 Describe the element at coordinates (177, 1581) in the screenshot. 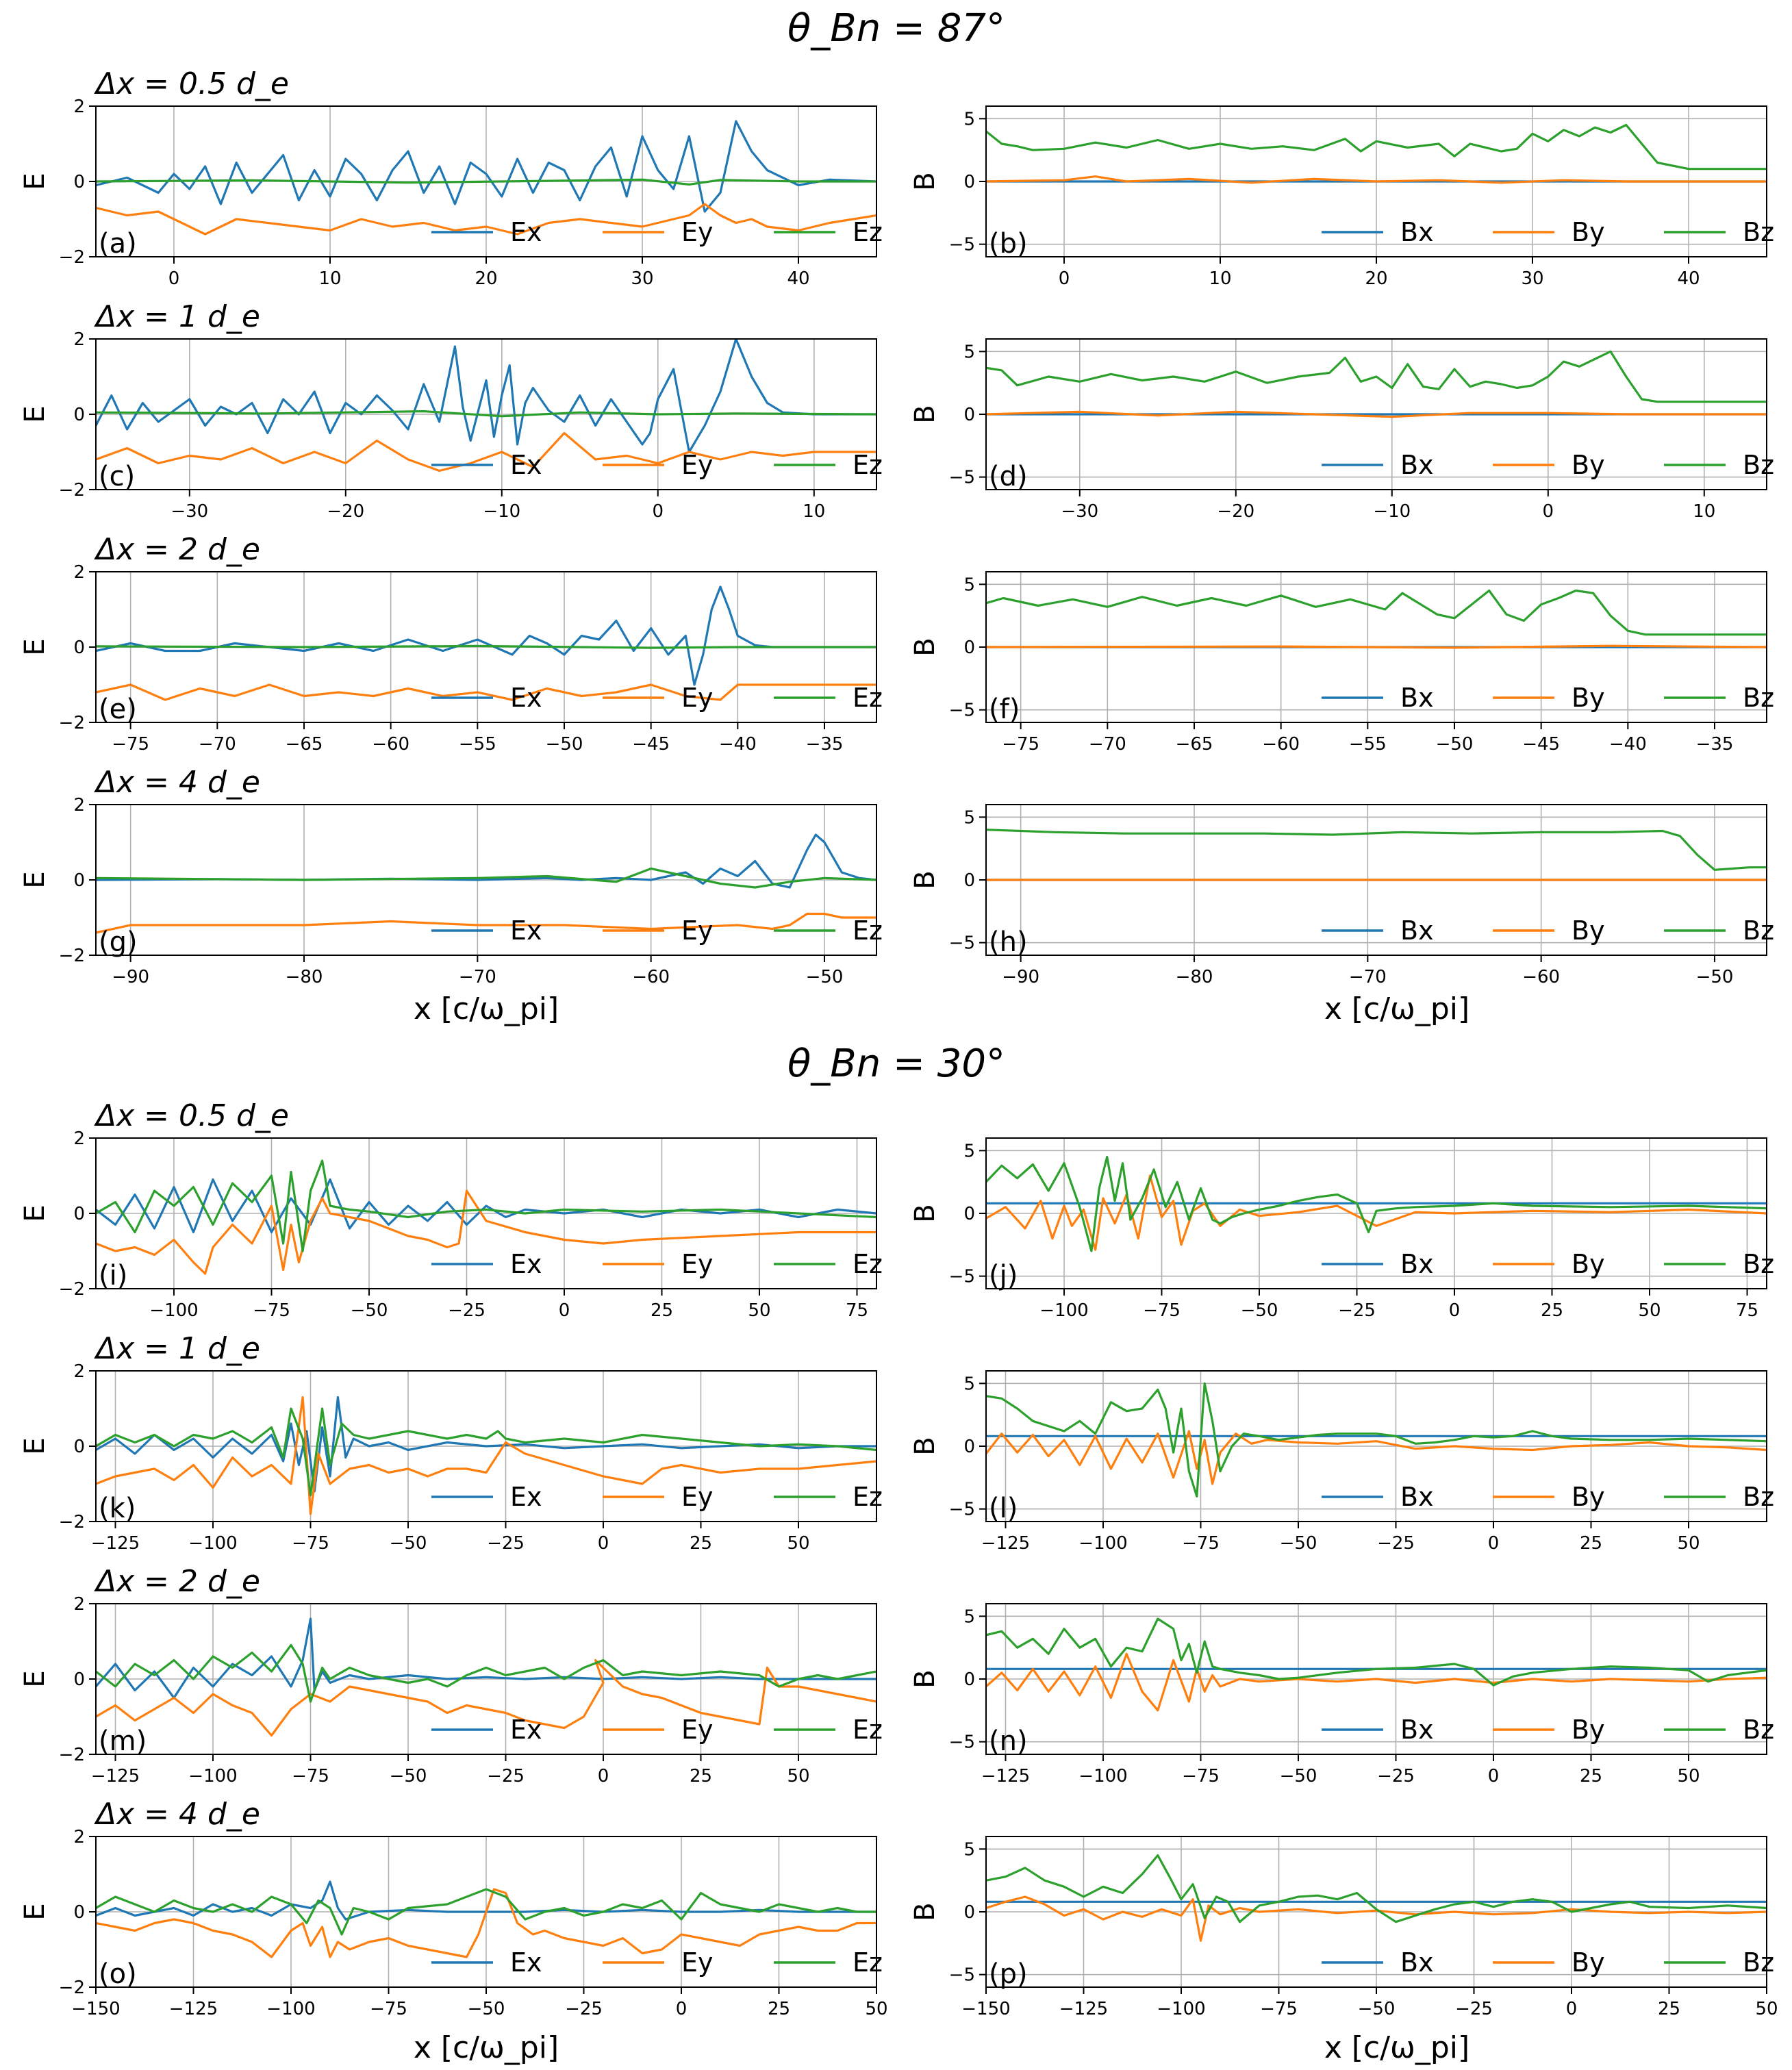

I see `subplot-title: Δx = 2 d_e` at that location.